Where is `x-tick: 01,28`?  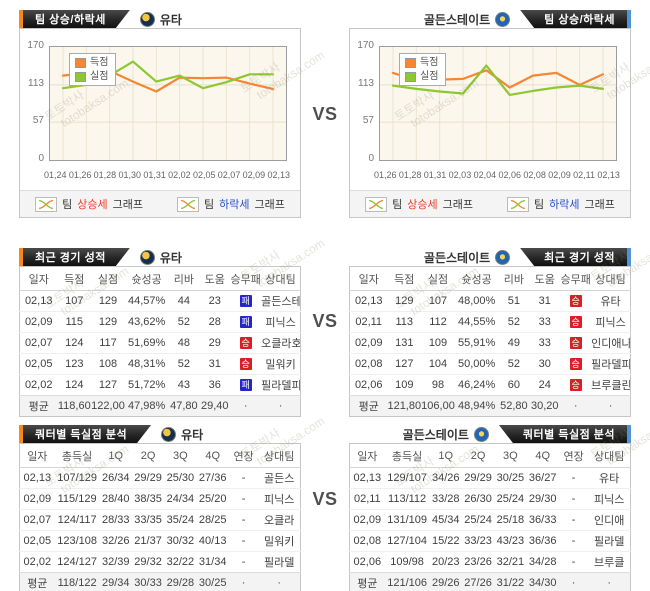
x-tick: 01,28 is located at coordinates (105, 175).